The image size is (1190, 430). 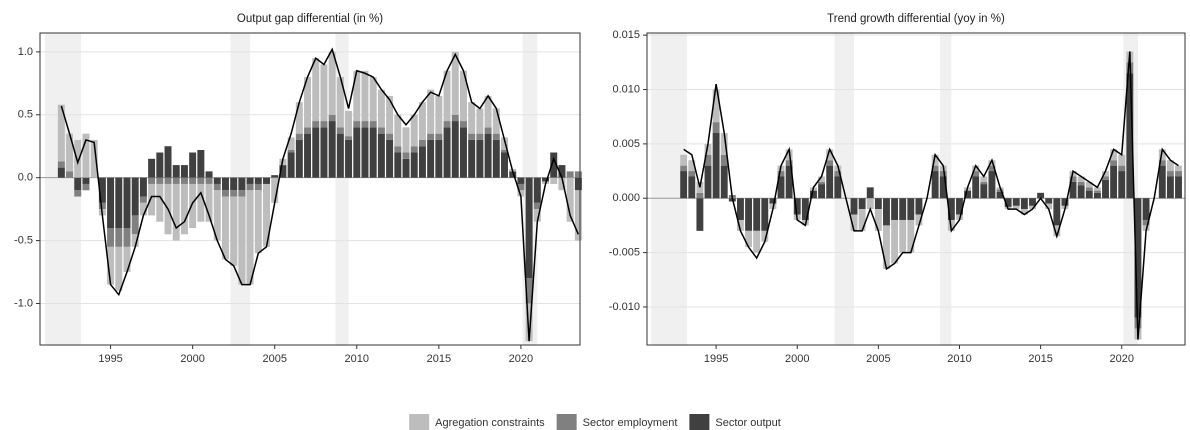 What do you see at coordinates (624, 307) in the screenshot?
I see `y-tick-label: -0.010` at bounding box center [624, 307].